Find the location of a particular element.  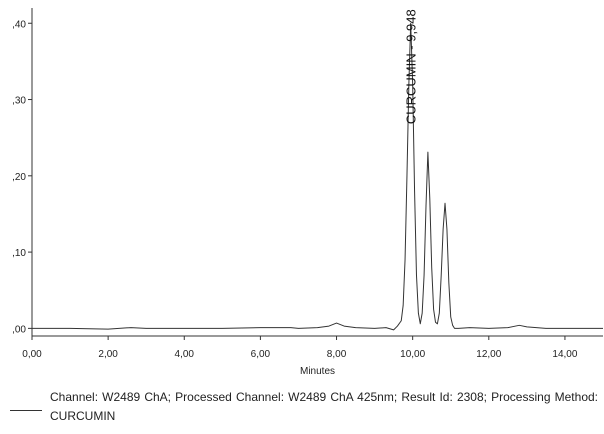

peak-label-curcumin: CURCUMIN - 9,948 is located at coordinates (411, 66).